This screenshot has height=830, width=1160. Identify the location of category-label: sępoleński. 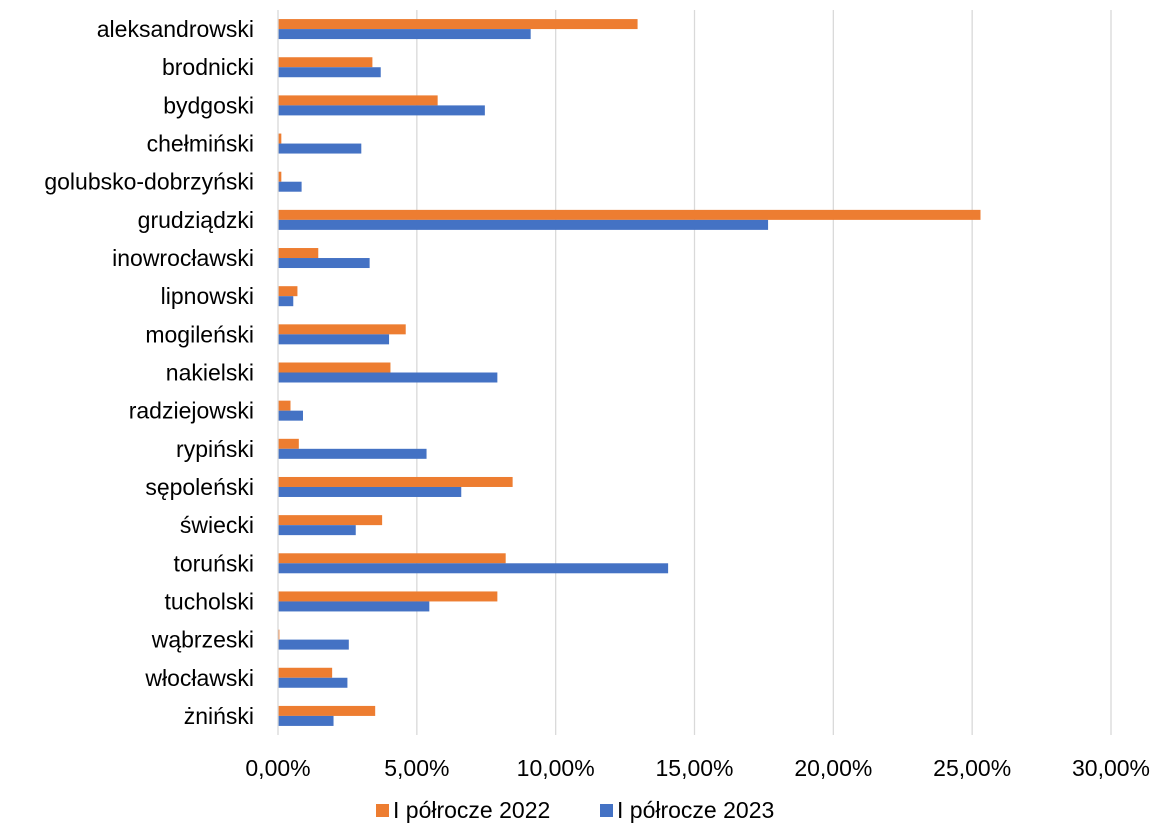
(199, 487).